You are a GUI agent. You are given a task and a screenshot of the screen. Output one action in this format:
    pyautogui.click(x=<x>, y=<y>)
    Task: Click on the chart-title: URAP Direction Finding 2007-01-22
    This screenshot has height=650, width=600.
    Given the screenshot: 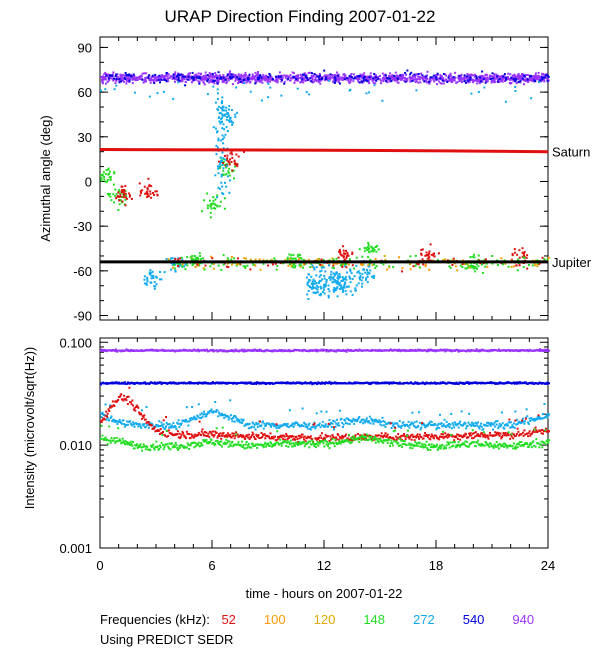 What is the action you would take?
    pyautogui.click(x=300, y=16)
    